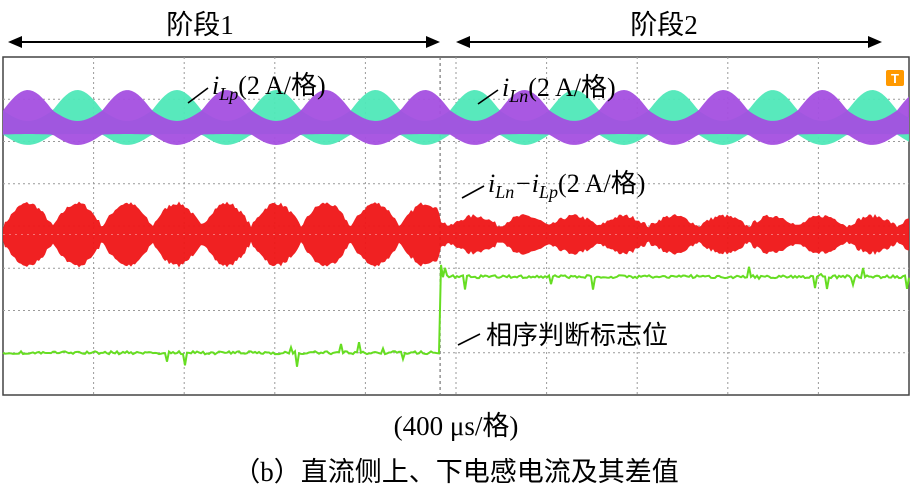  What do you see at coordinates (445, 29) in the screenshot?
I see `stage-headers: 阶段1 阶段2` at bounding box center [445, 29].